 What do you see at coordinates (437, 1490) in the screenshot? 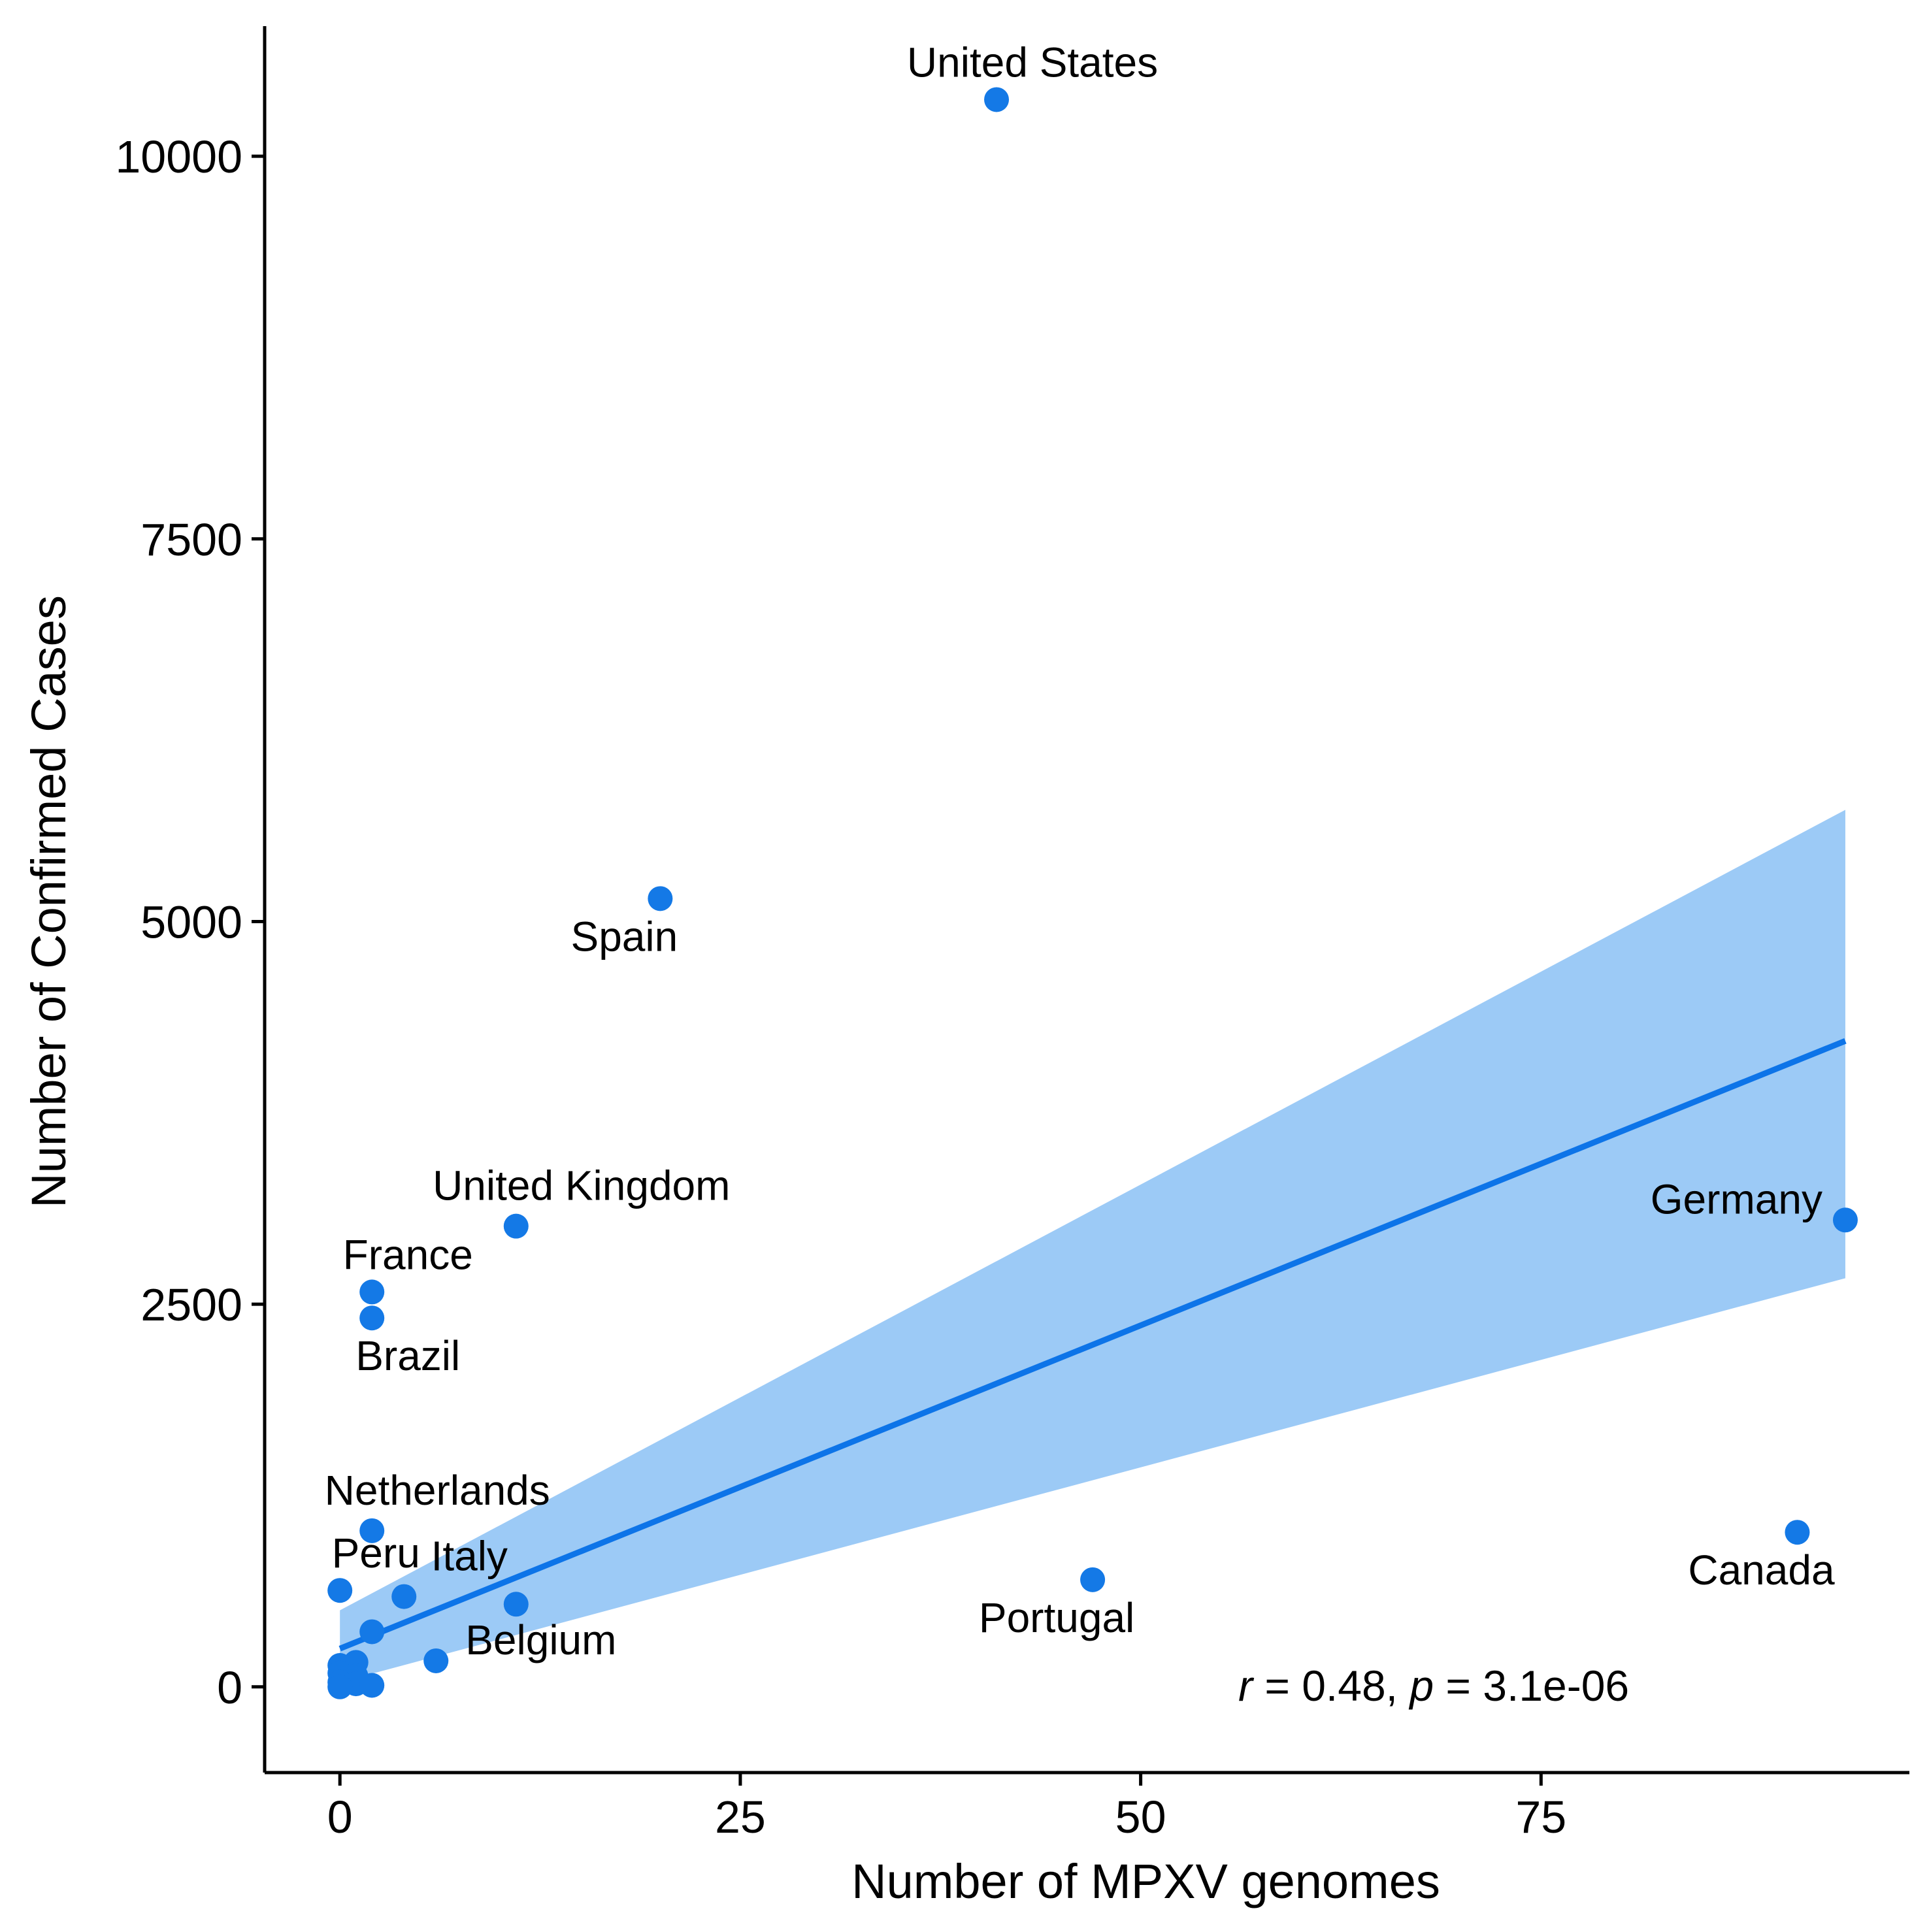
I see `point-label: Netherlands` at bounding box center [437, 1490].